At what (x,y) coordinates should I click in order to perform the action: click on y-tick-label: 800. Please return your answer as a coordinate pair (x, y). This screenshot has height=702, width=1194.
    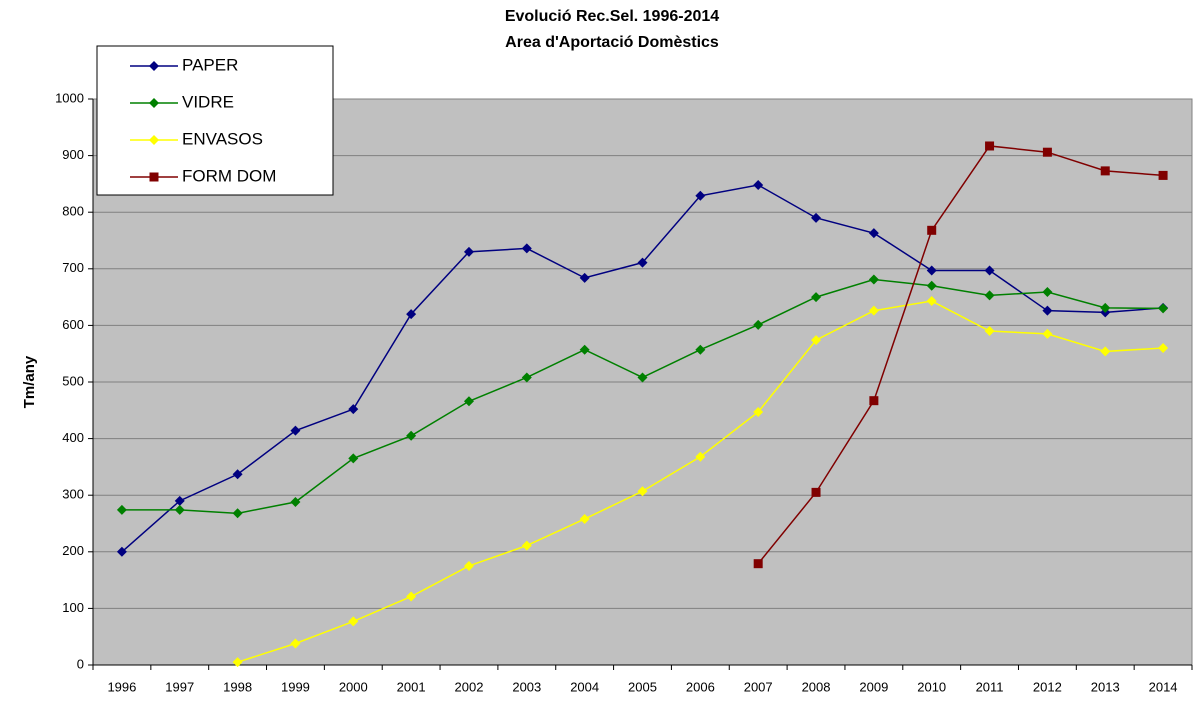
    Looking at the image, I should click on (73, 211).